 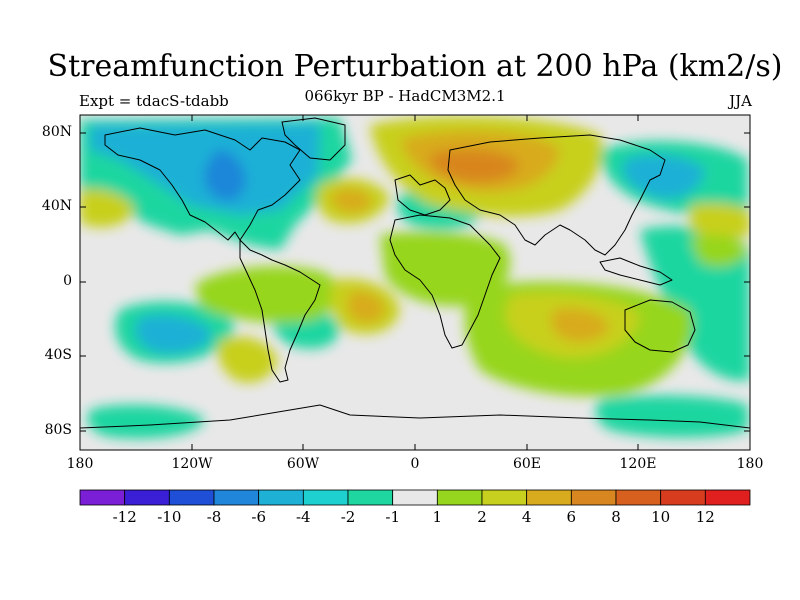 What do you see at coordinates (636, 271) in the screenshot?
I see `coast-maritime-continent` at bounding box center [636, 271].